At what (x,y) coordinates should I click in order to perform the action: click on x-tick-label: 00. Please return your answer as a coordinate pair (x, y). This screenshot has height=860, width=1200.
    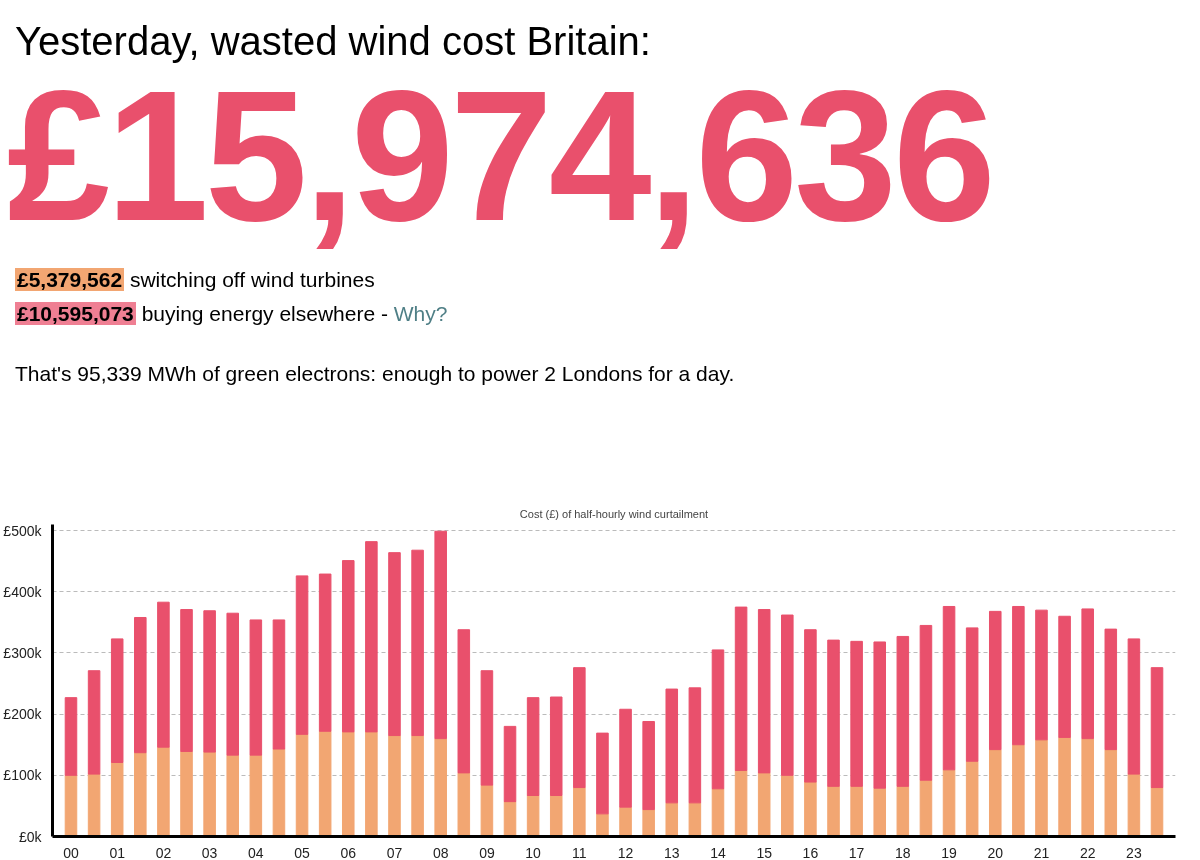
    Looking at the image, I should click on (71, 852).